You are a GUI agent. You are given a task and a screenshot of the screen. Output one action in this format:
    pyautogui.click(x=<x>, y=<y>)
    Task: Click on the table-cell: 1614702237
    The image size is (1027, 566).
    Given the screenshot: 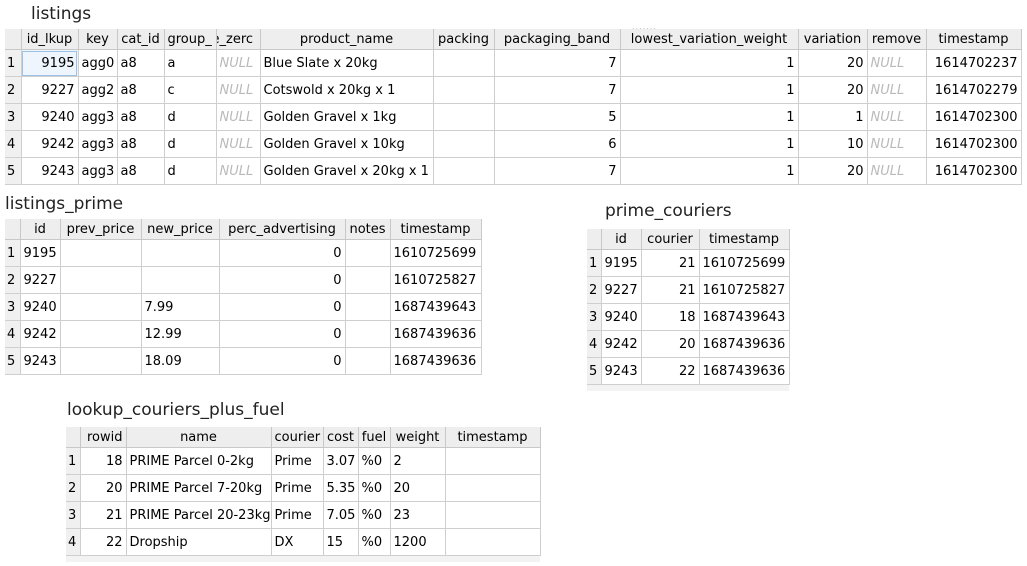 What is the action you would take?
    pyautogui.click(x=974, y=63)
    